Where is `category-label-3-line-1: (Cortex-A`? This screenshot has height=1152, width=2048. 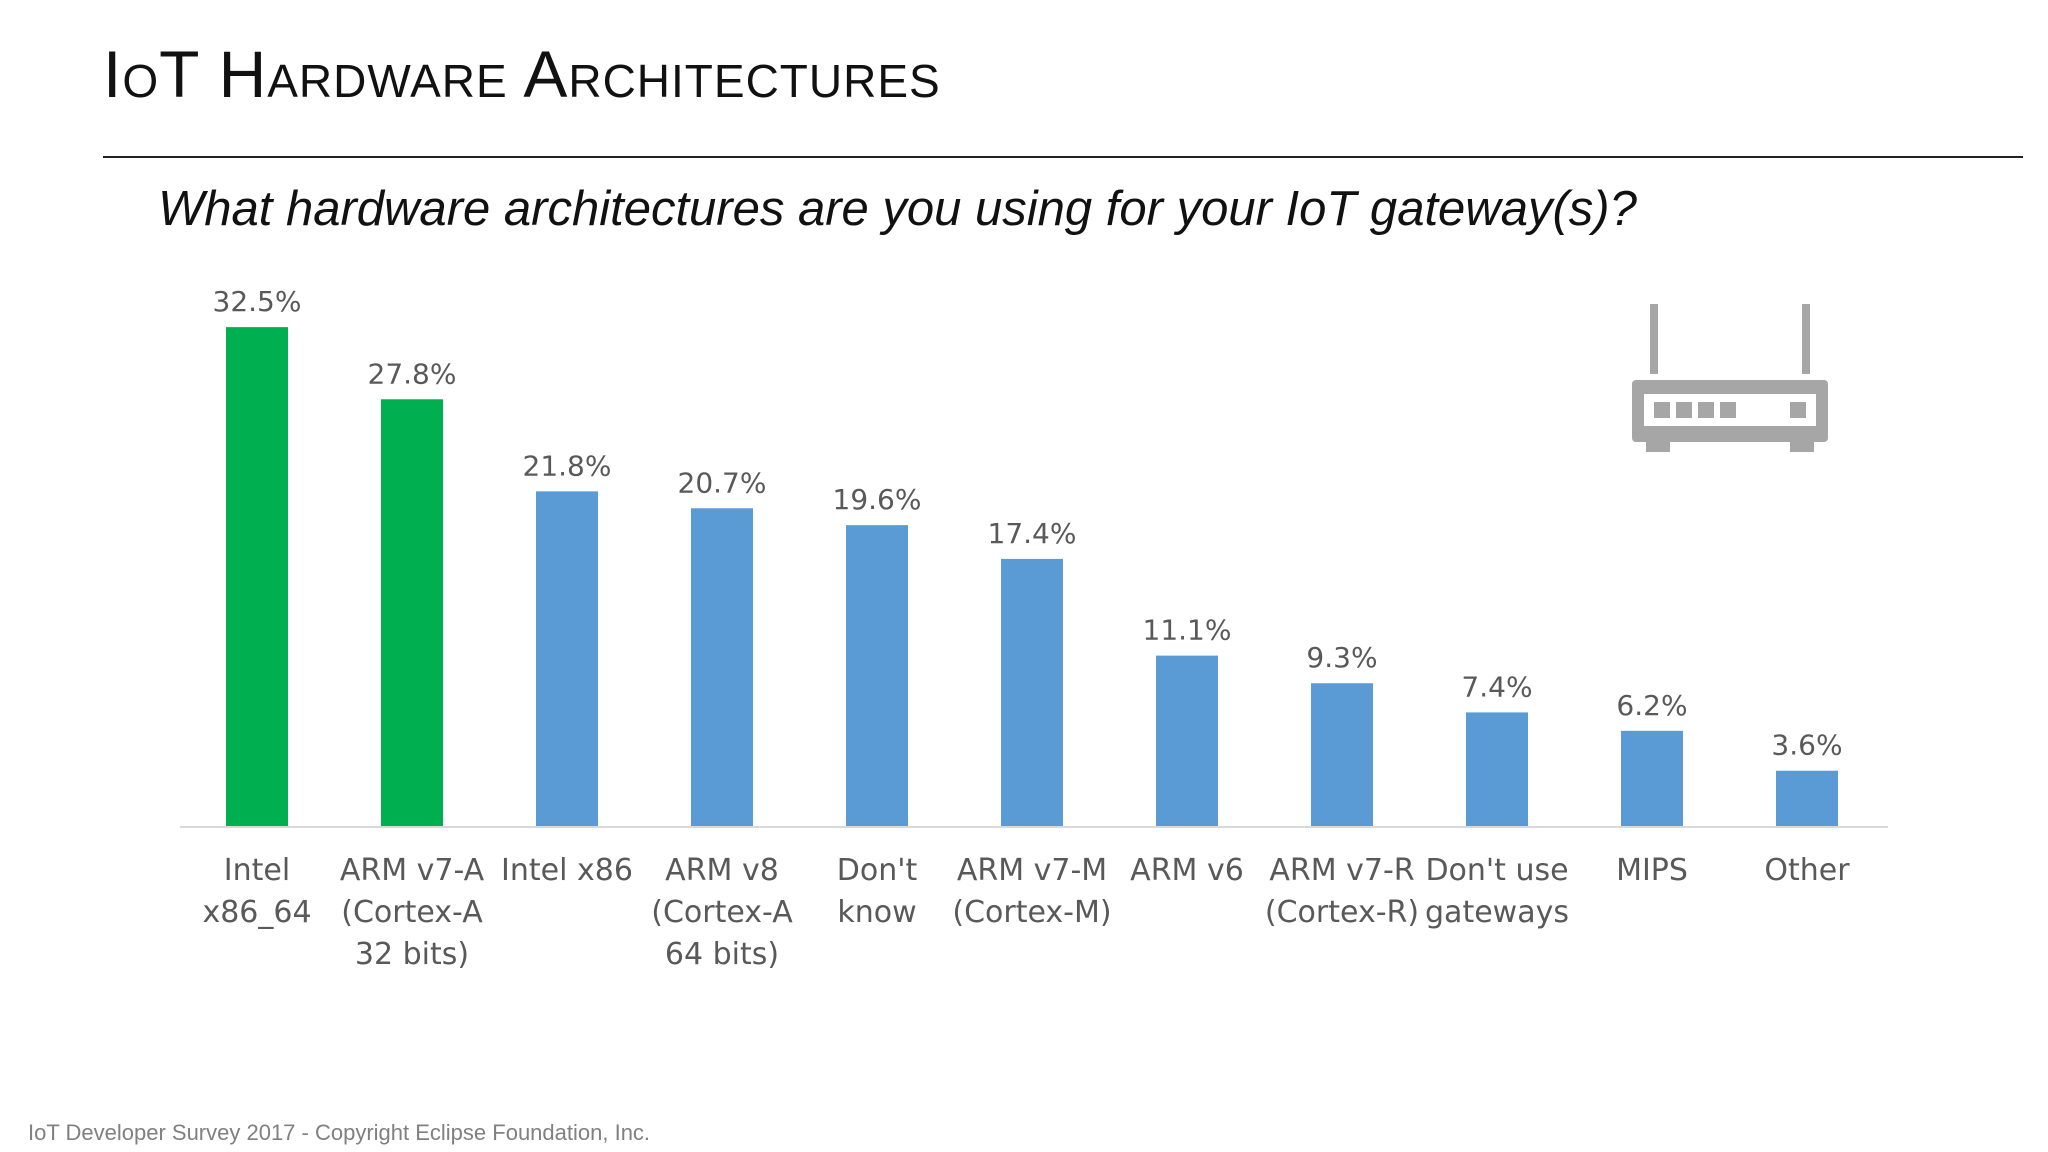 category-label-3-line-1: (Cortex-A is located at coordinates (722, 912).